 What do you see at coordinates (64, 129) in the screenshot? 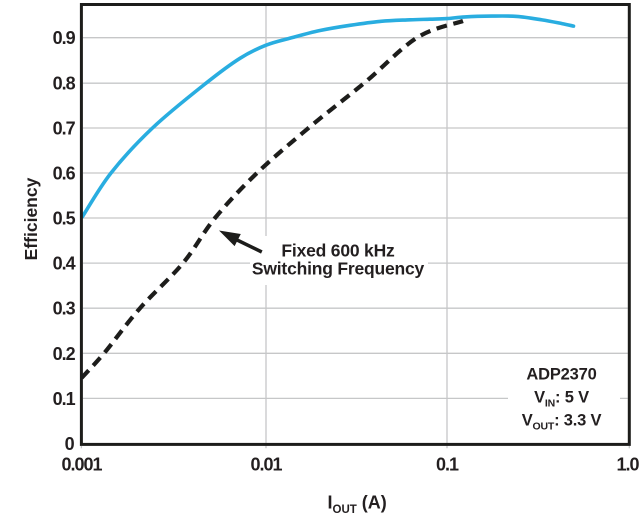
I see `svg-text: 0.7` at bounding box center [64, 129].